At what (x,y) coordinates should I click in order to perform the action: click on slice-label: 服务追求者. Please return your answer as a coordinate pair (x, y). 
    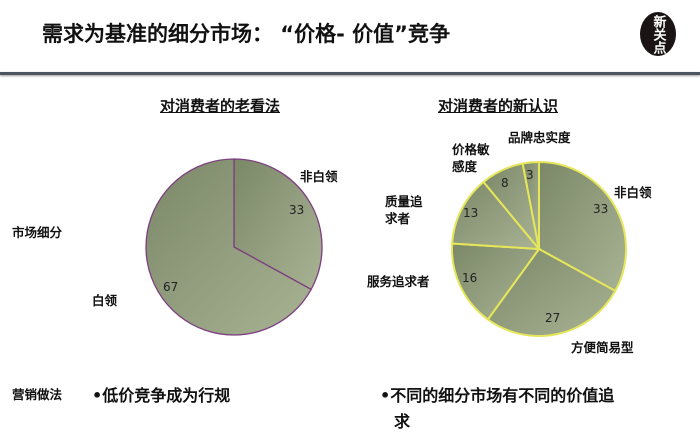
    Looking at the image, I should click on (398, 281).